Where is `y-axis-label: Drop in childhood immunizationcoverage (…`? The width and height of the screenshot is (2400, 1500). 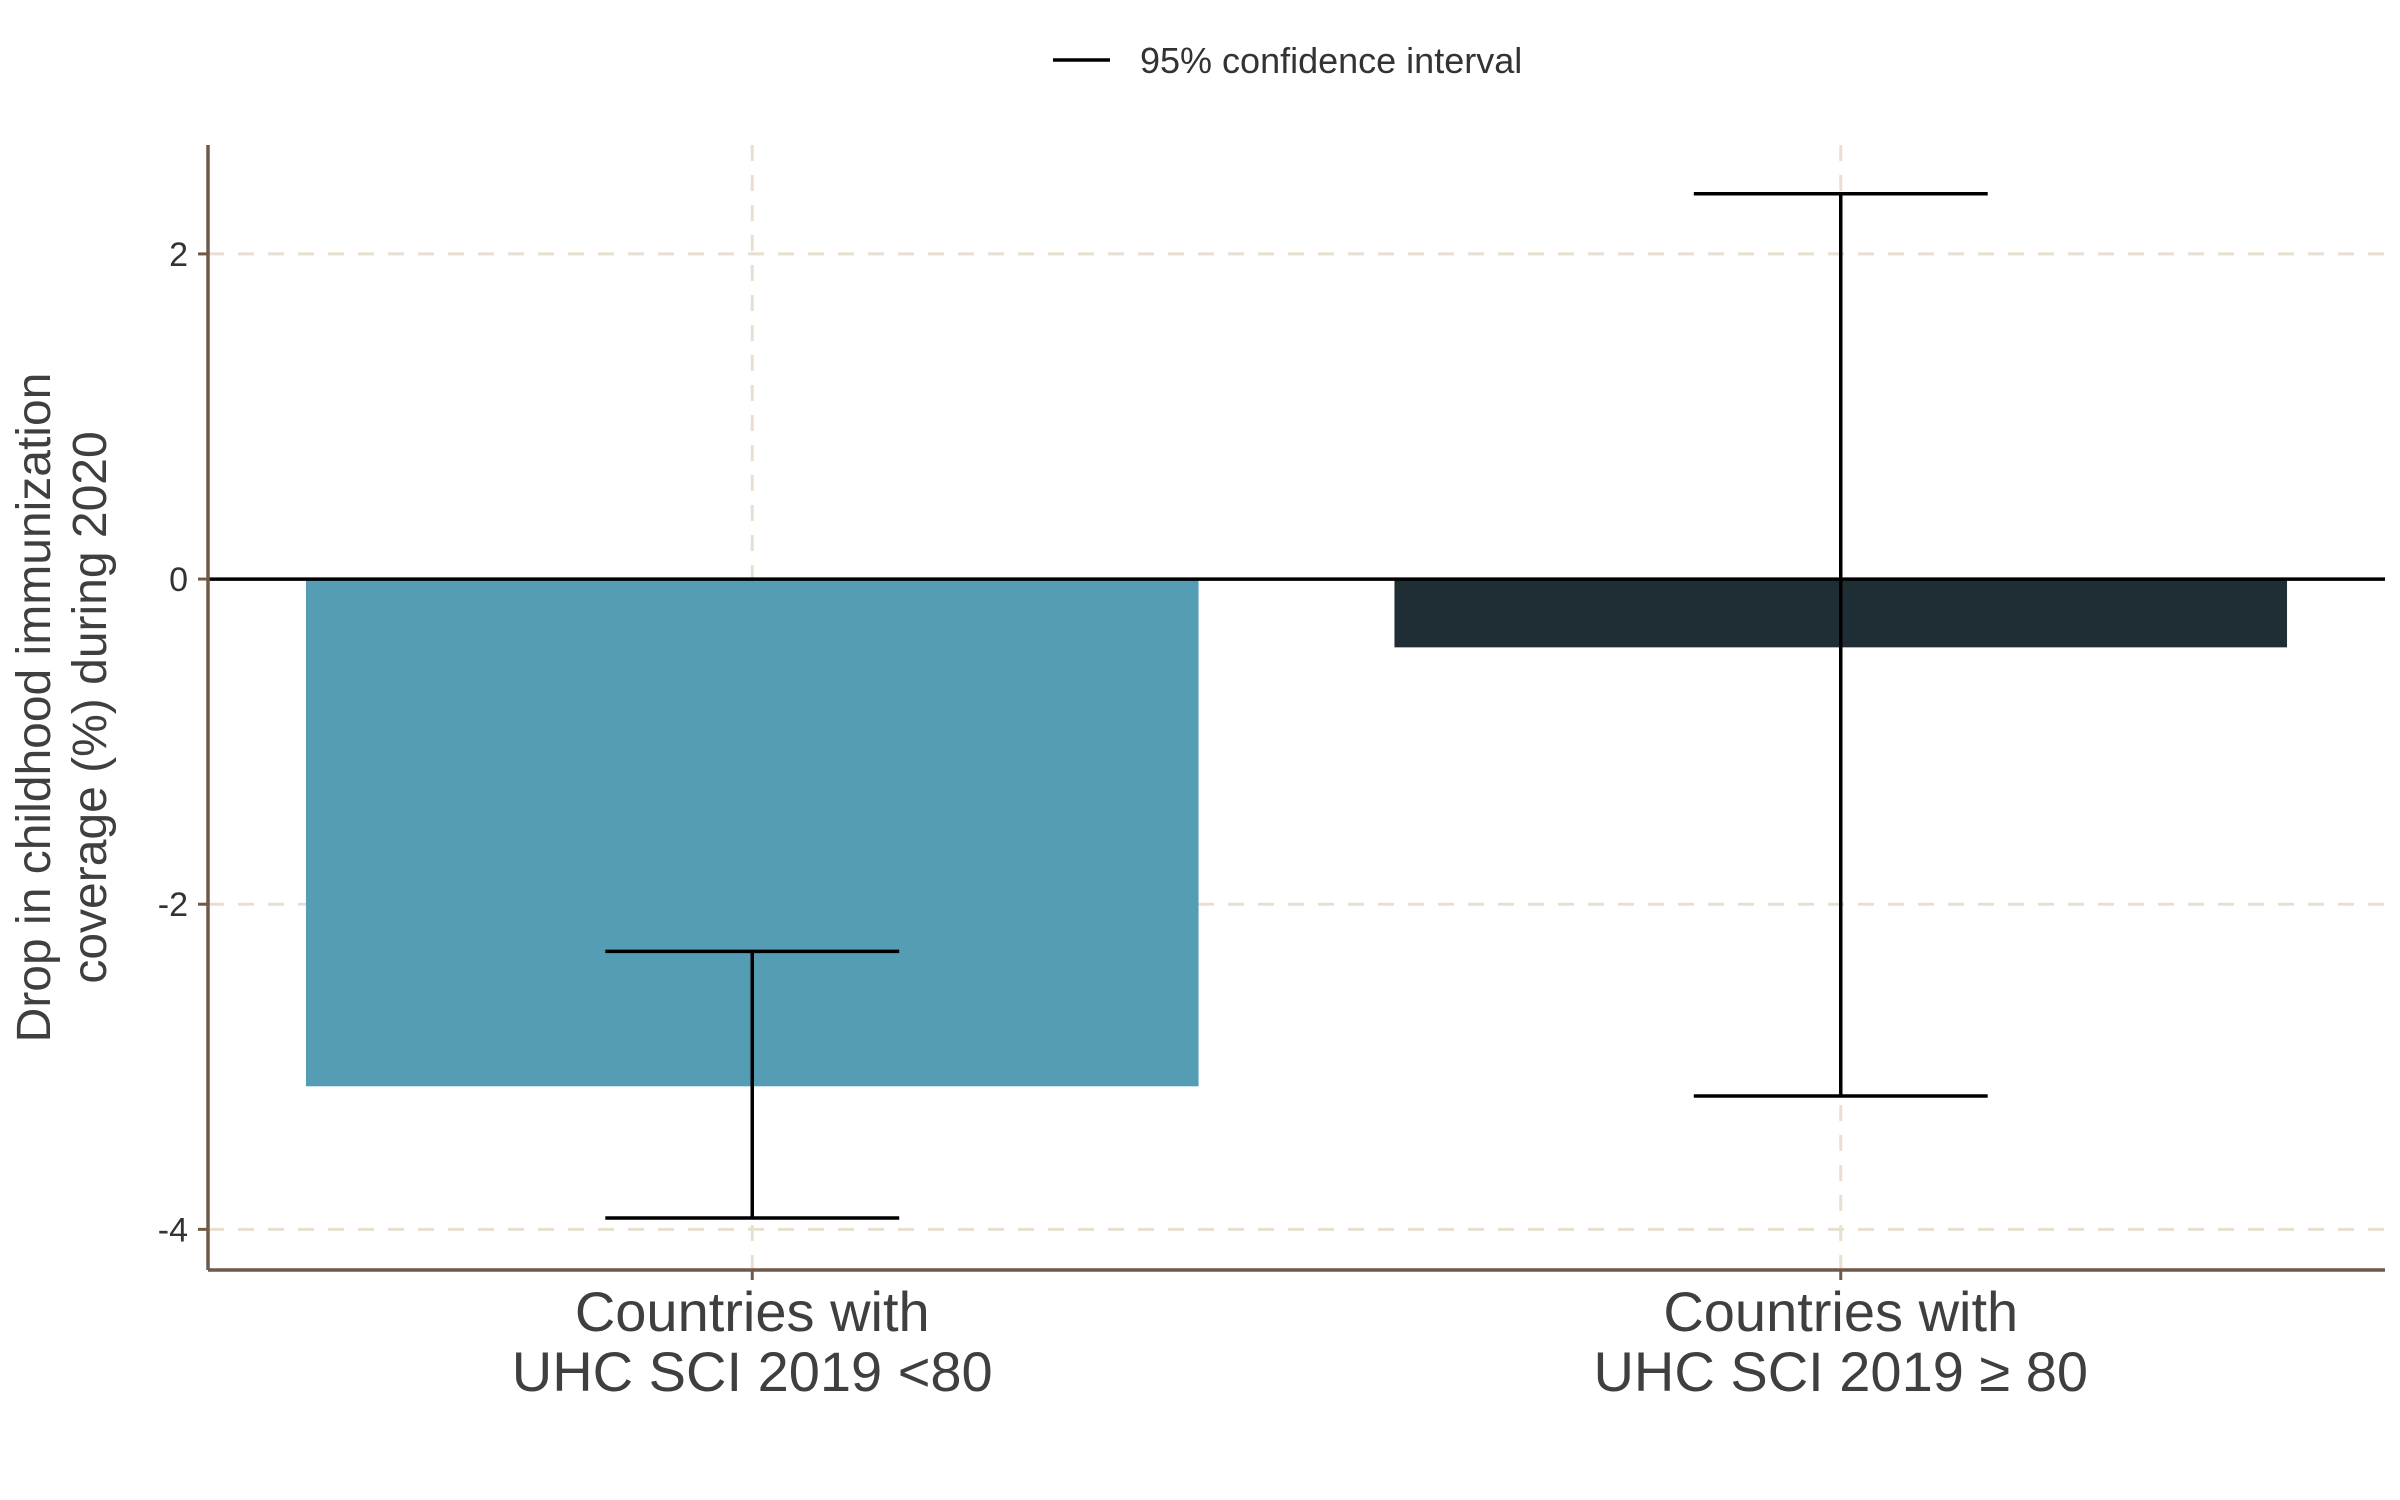
y-axis-label: Drop in childhood immunizationcoverage (… is located at coordinates (62, 708).